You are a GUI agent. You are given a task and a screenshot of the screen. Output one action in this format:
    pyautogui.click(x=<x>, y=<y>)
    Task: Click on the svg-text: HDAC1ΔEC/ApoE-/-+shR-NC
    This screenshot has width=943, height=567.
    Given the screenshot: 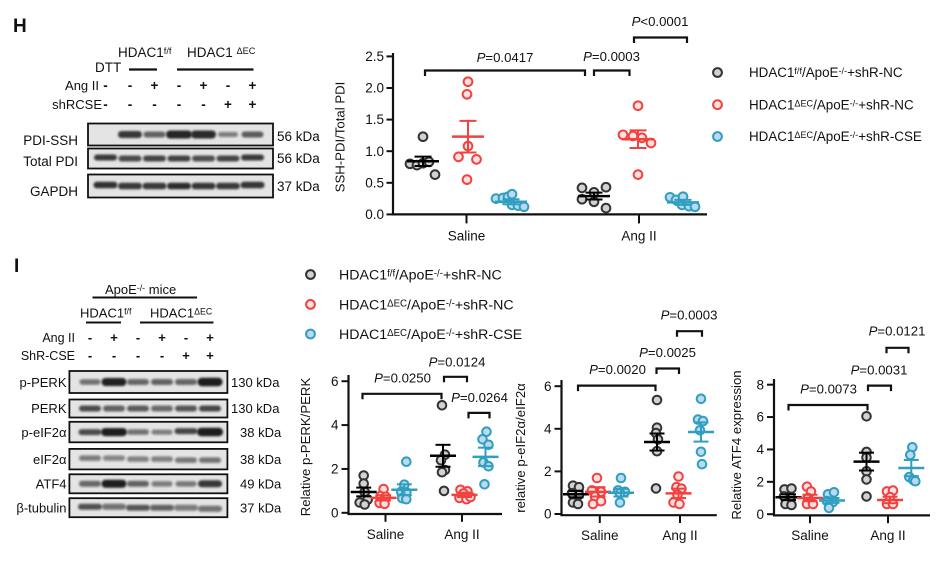 What is the action you would take?
    pyautogui.click(x=831, y=104)
    